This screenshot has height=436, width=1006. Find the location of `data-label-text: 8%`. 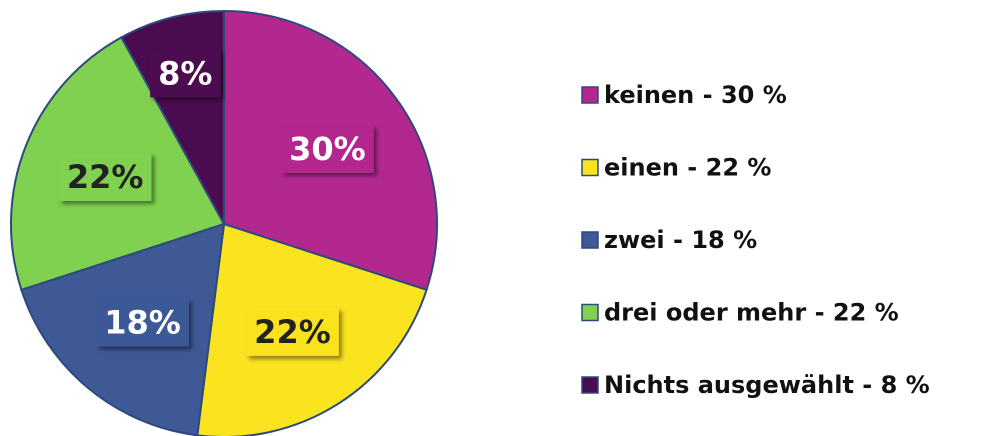

data-label-text: 8% is located at coordinates (185, 73).